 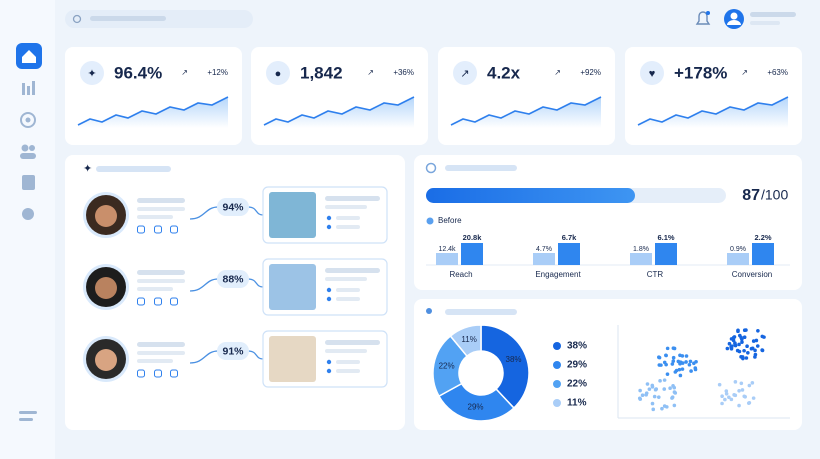 What do you see at coordinates (233, 207) in the screenshot?
I see `match-score: 94%` at bounding box center [233, 207].